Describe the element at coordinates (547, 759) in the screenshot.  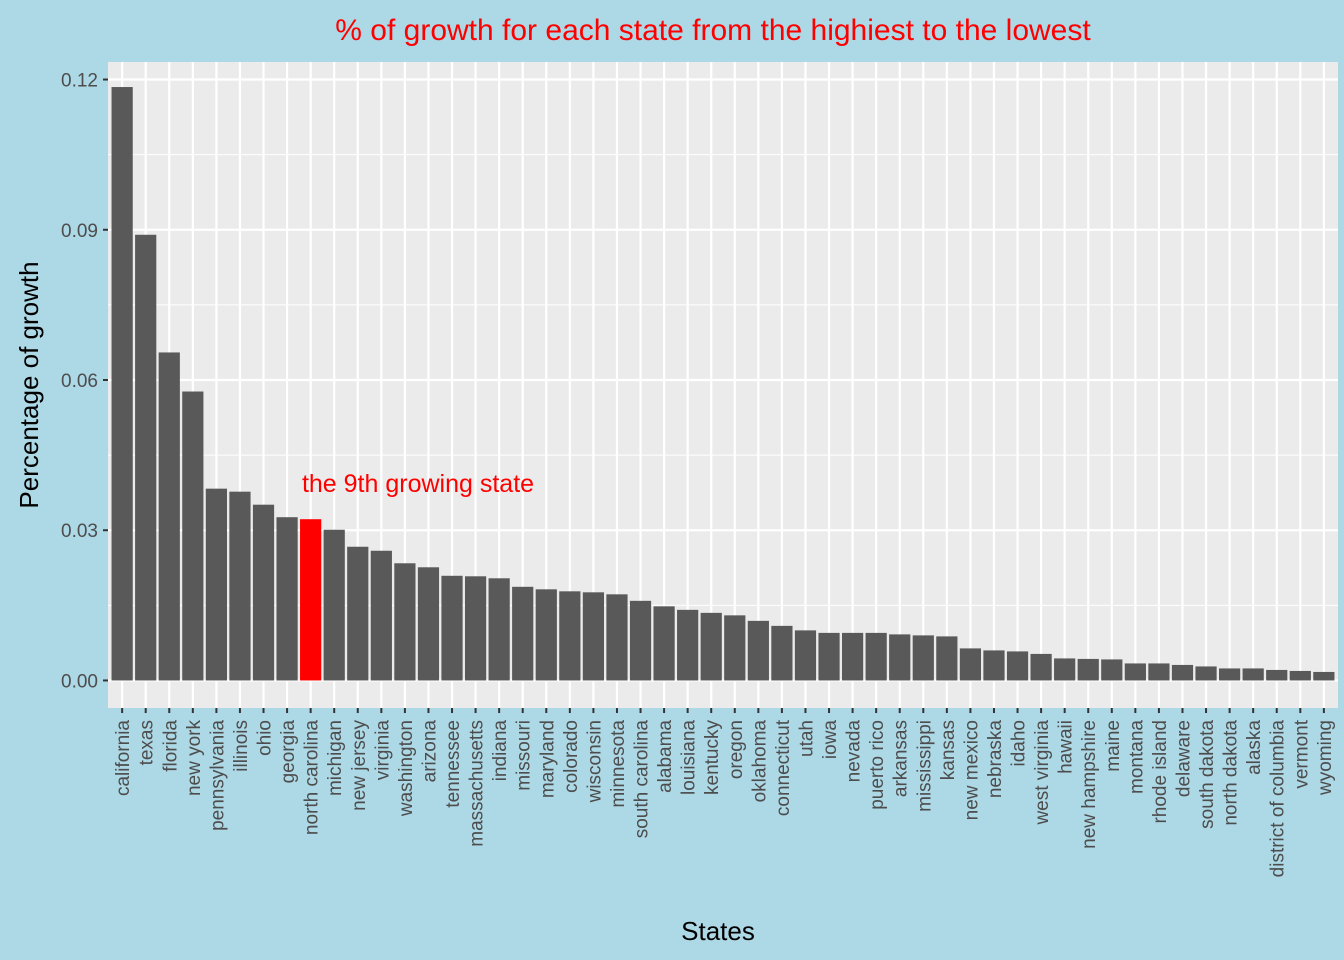
I see `x-tick-label: maryland` at that location.